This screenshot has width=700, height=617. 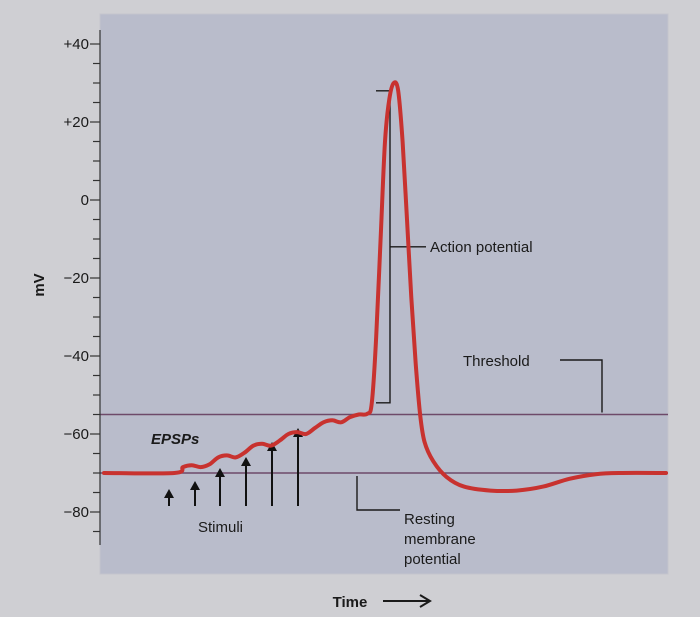 I want to click on y-tick-label: 0, so click(x=85, y=200).